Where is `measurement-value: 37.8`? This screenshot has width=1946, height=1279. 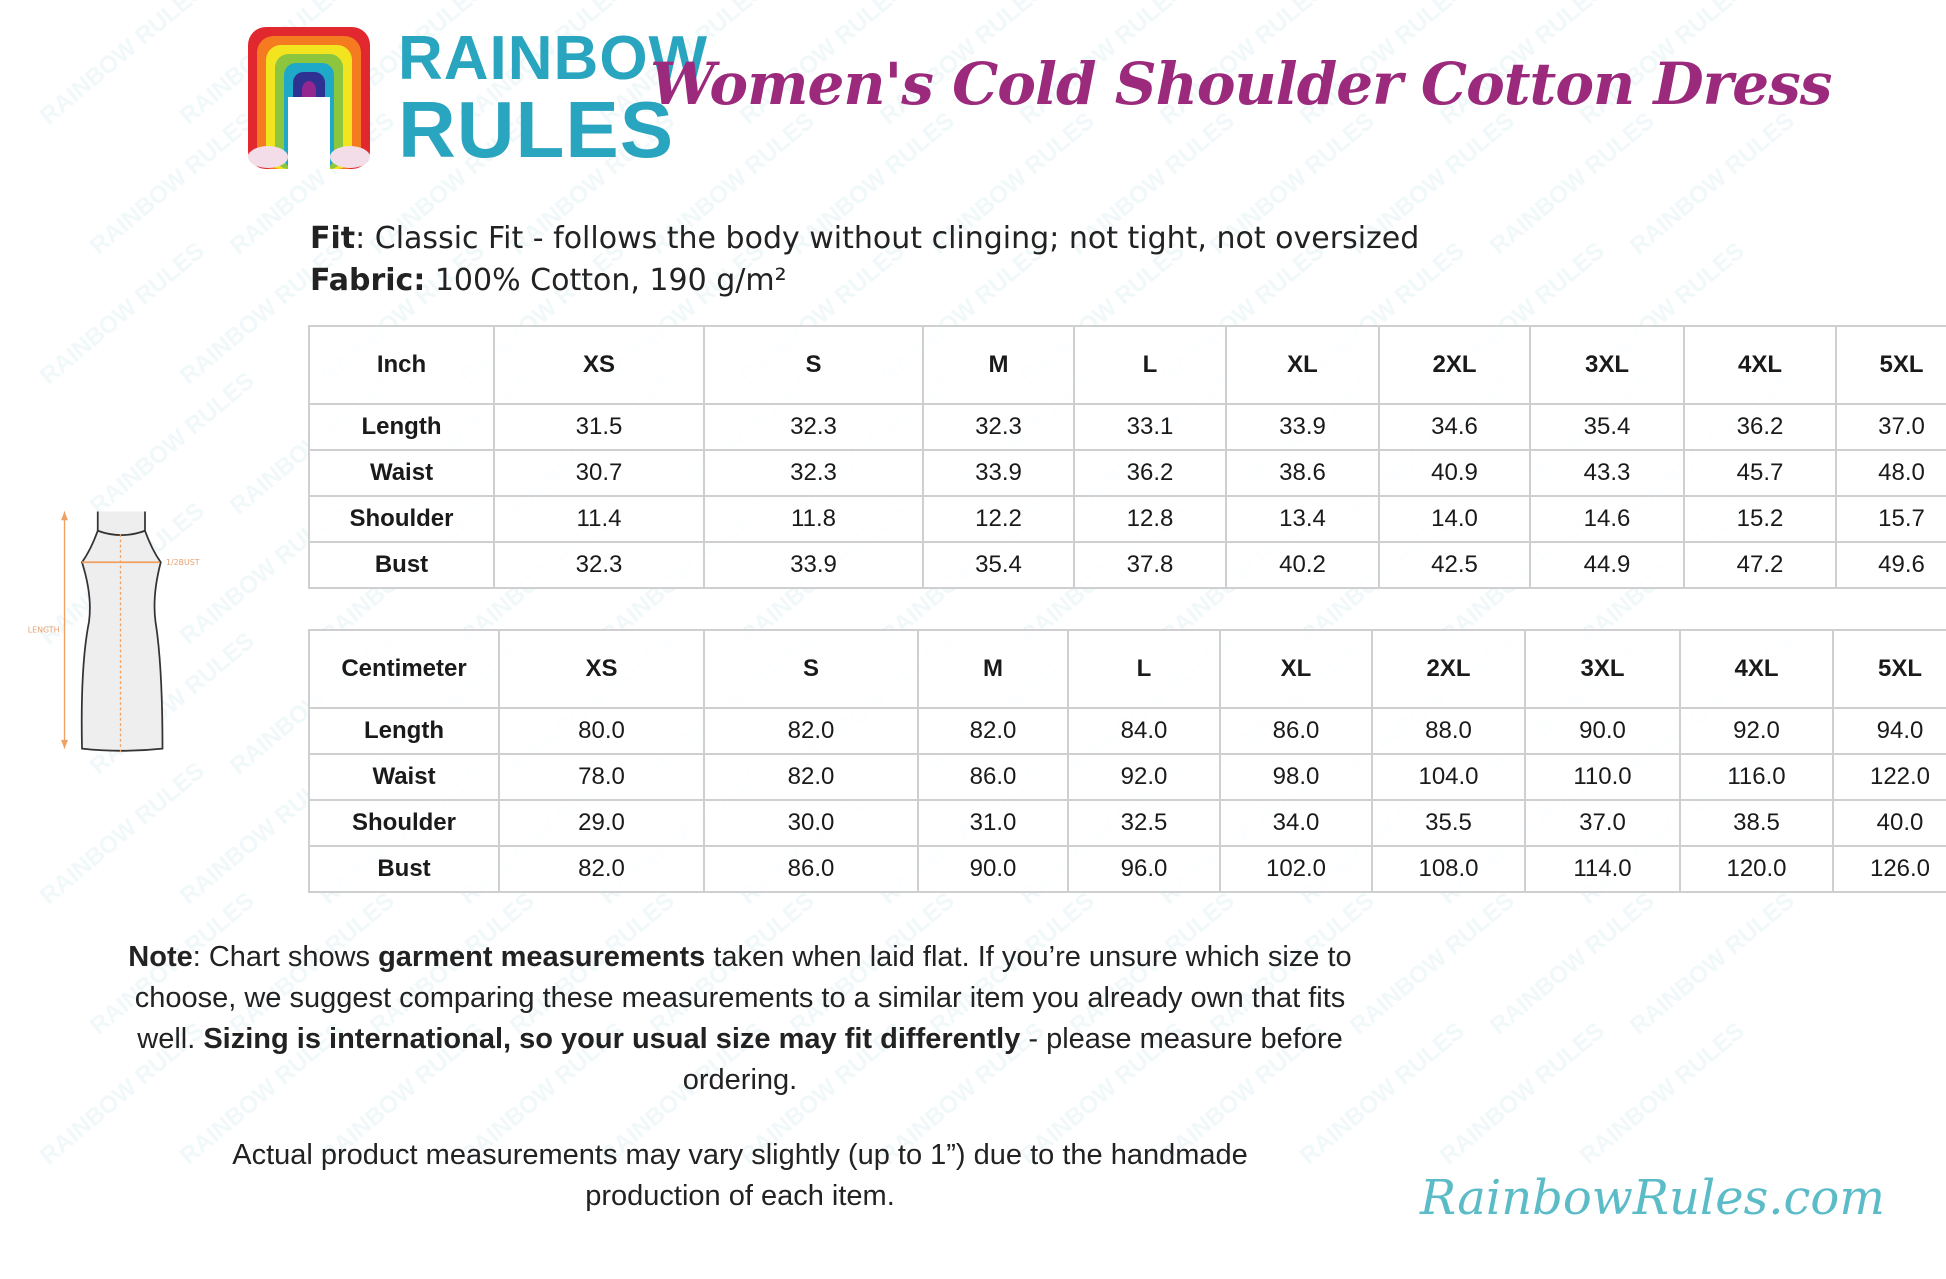 measurement-value: 37.8 is located at coordinates (1150, 565).